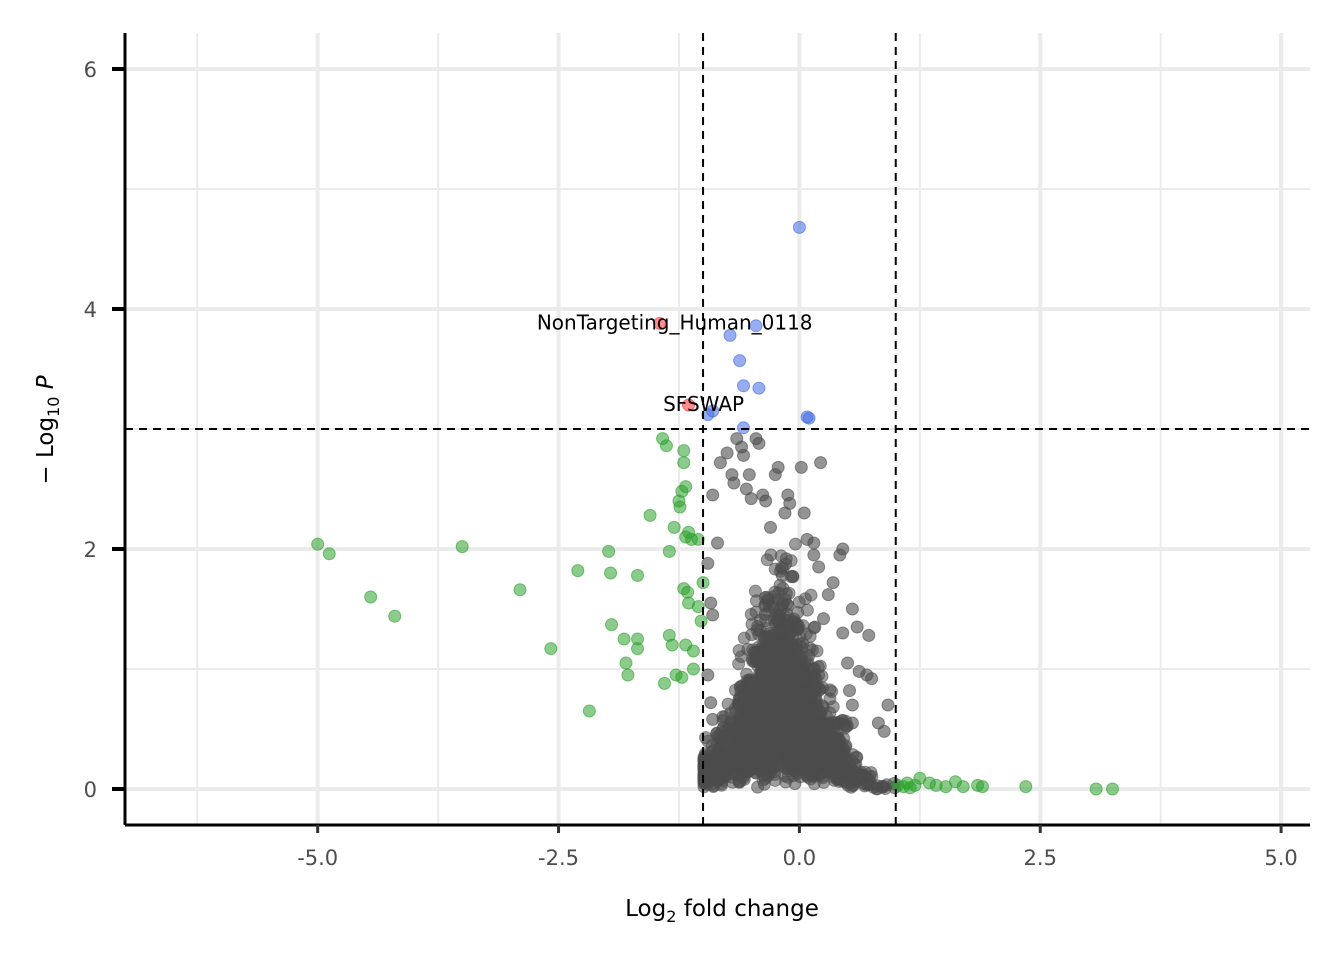 This screenshot has height=960, width=1344. I want to click on y-tick-label: 4, so click(90, 310).